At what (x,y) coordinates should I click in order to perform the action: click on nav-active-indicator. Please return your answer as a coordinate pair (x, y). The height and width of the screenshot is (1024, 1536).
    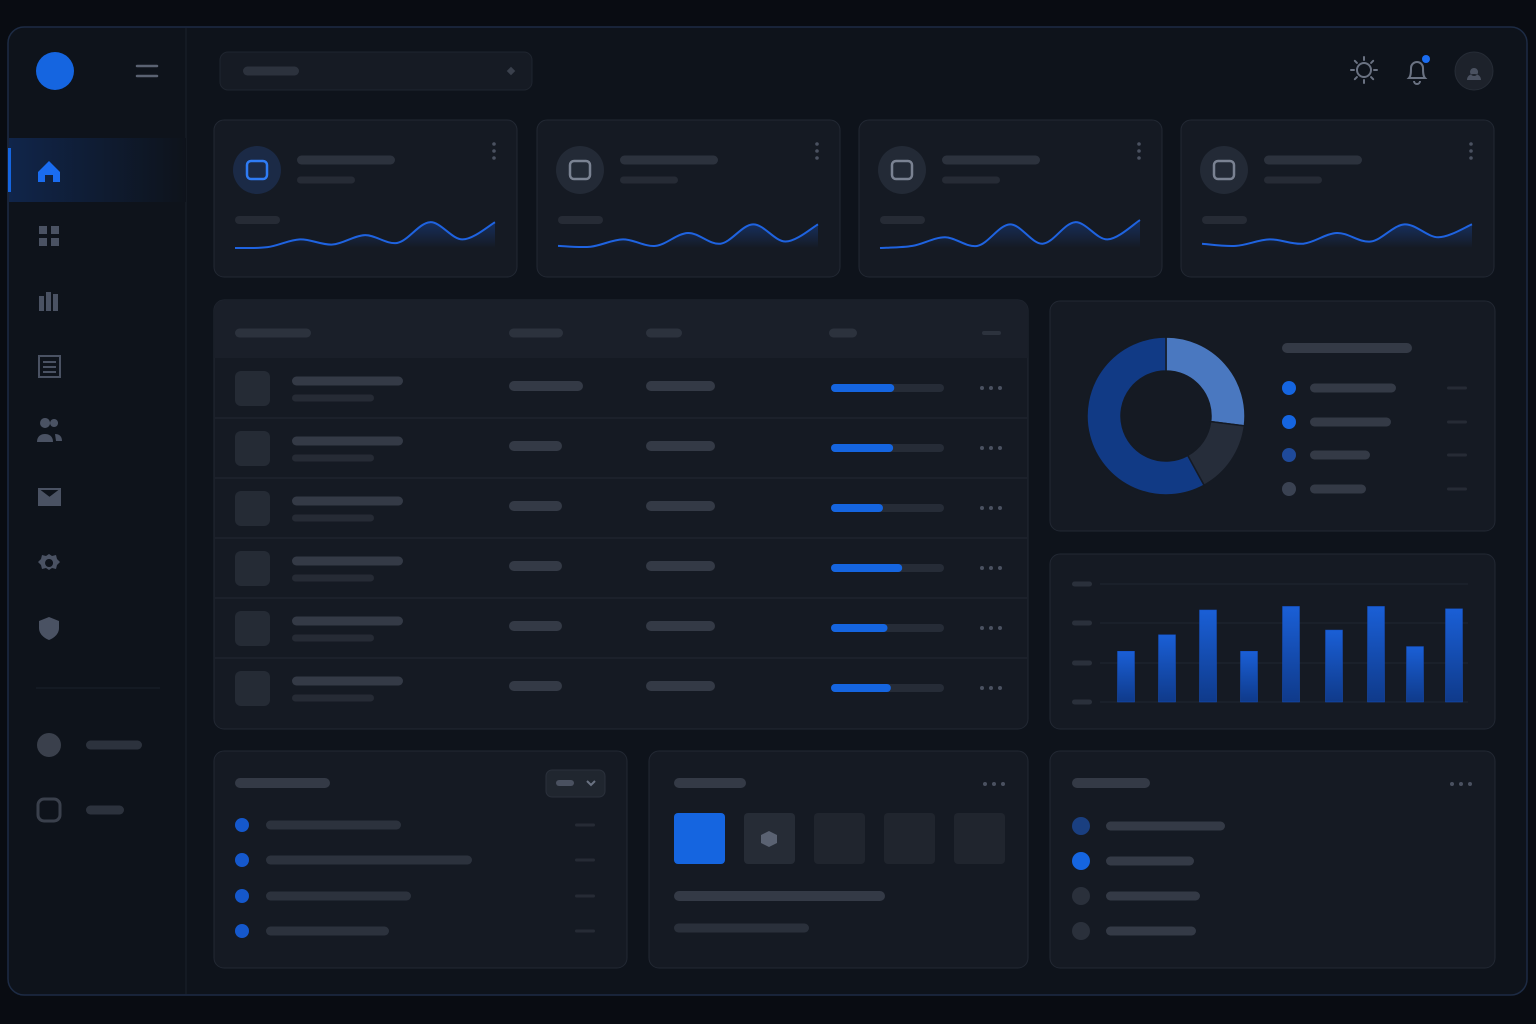
    Looking at the image, I should click on (9, 170).